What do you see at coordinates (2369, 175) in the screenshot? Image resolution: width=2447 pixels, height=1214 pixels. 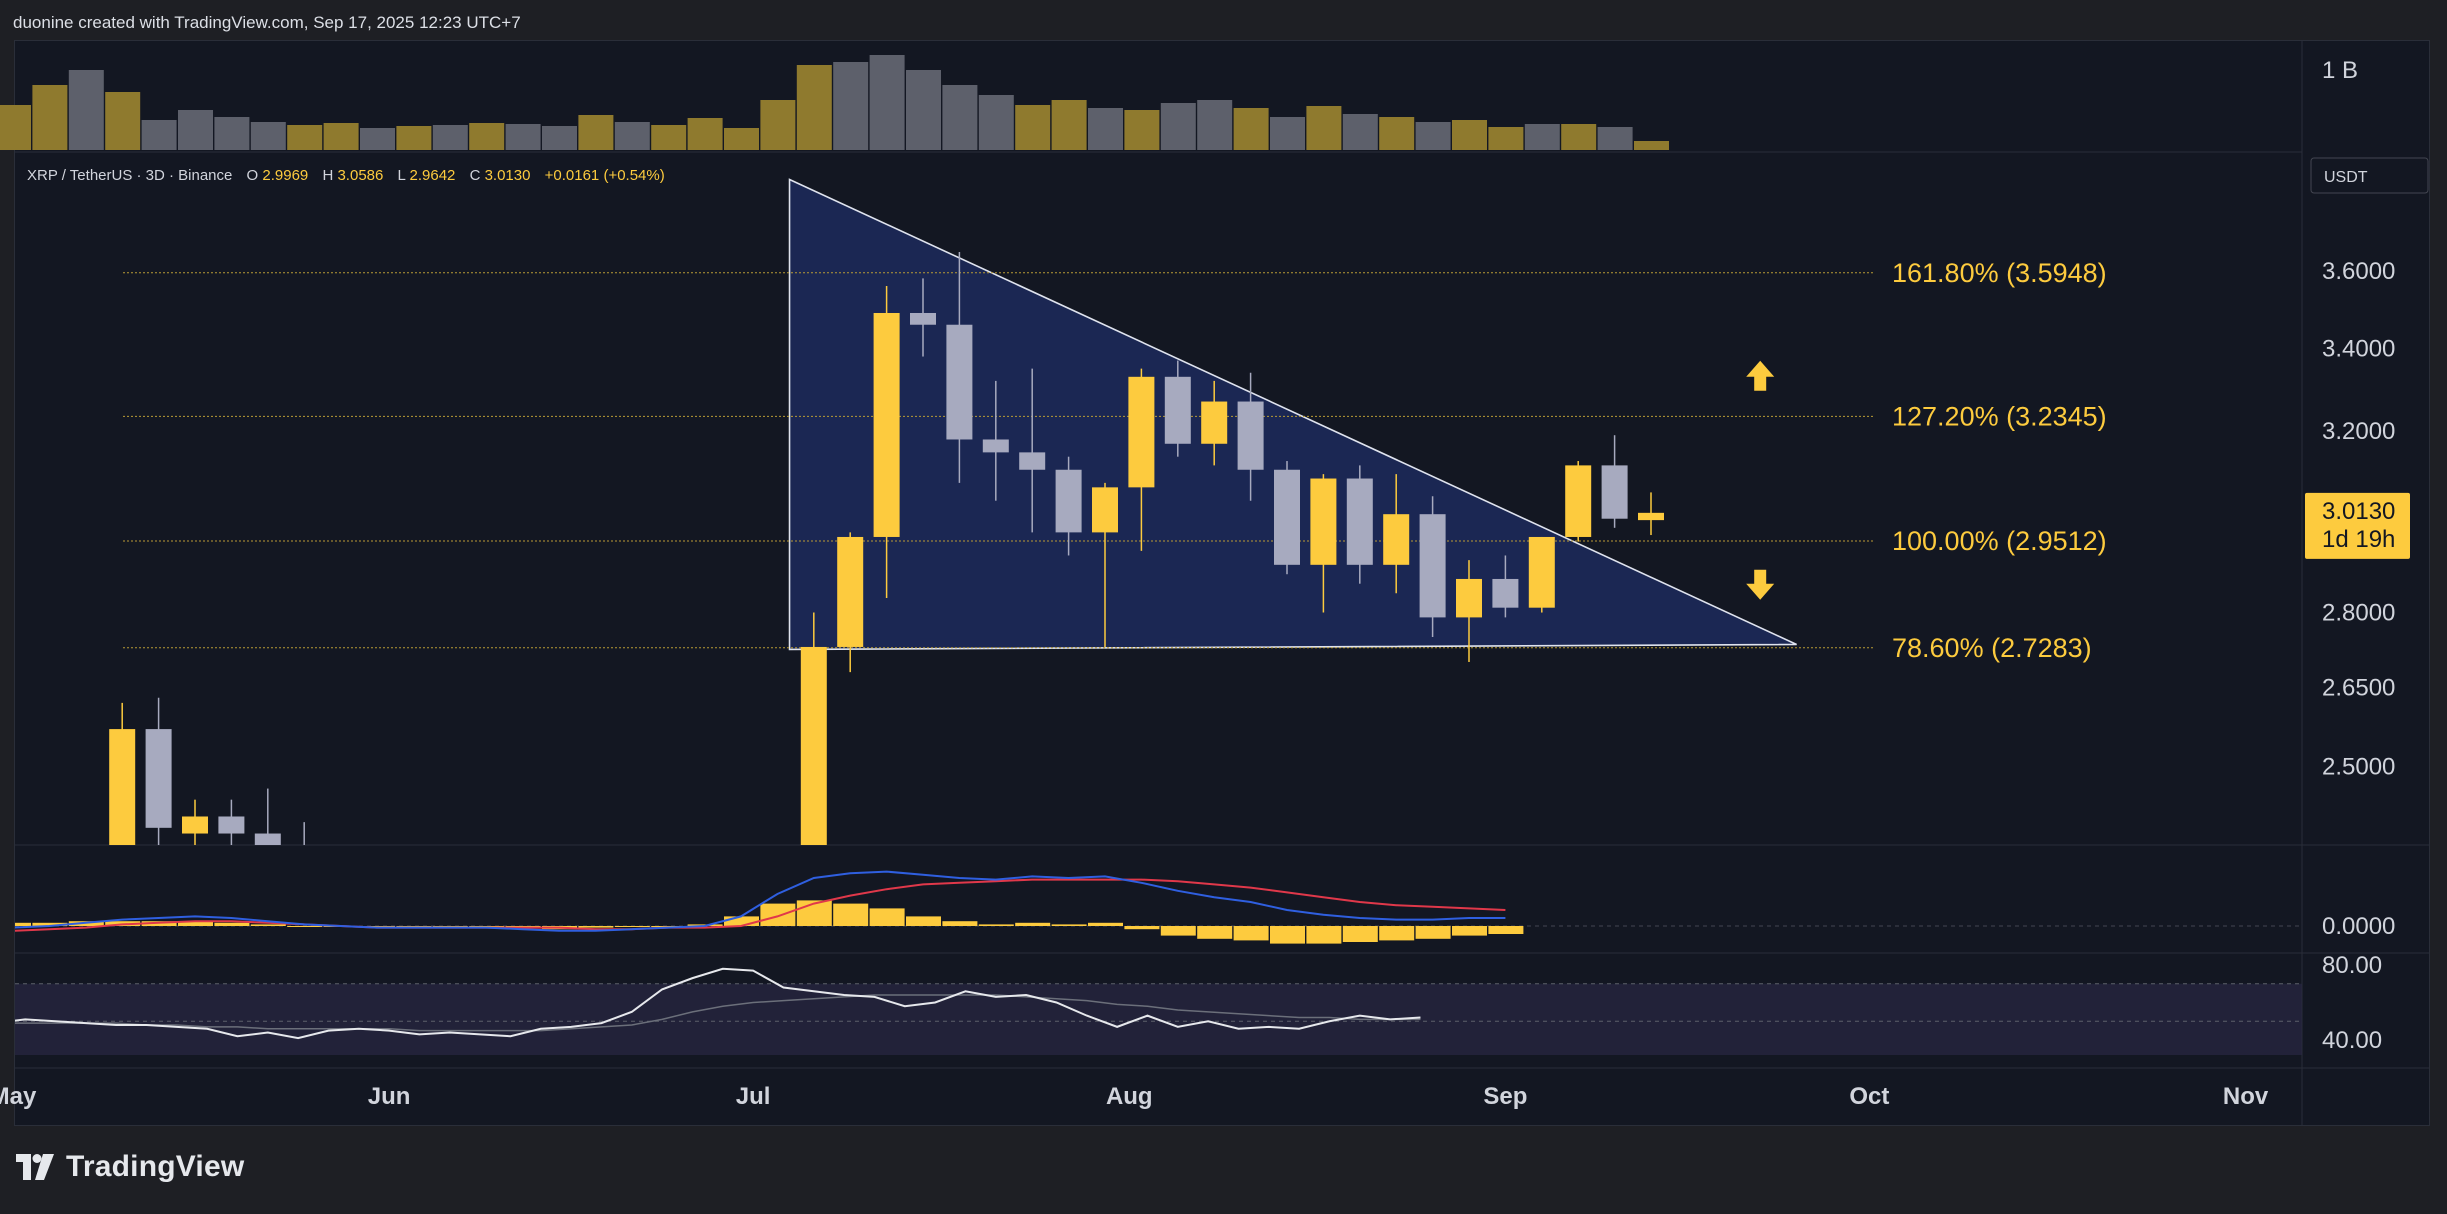 I see `currency-button` at bounding box center [2369, 175].